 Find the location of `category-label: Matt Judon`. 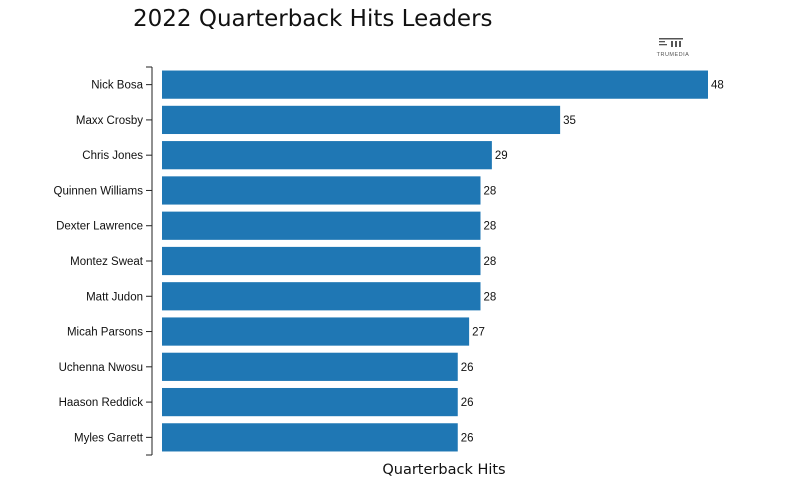

category-label: Matt Judon is located at coordinates (114, 297).